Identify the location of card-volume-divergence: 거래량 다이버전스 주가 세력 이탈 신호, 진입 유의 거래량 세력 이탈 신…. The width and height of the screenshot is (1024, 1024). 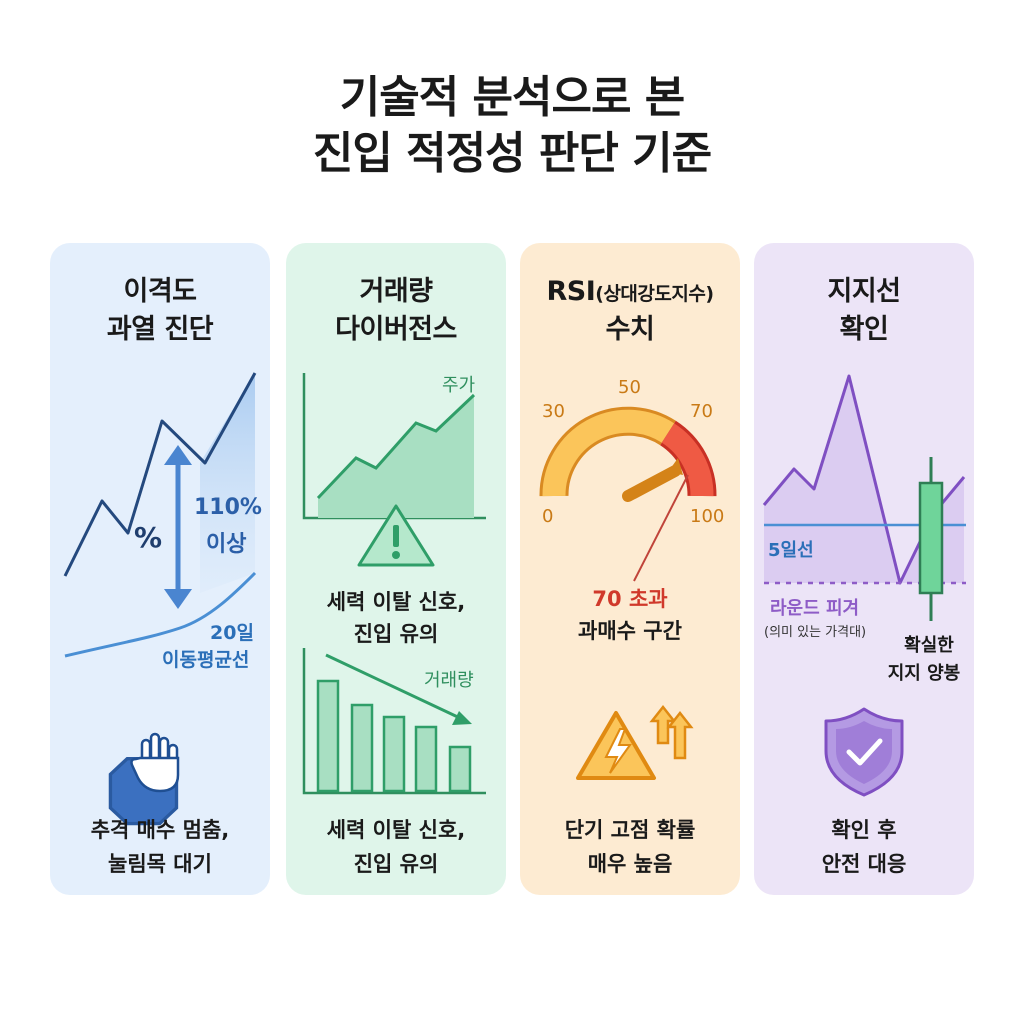
(396, 569).